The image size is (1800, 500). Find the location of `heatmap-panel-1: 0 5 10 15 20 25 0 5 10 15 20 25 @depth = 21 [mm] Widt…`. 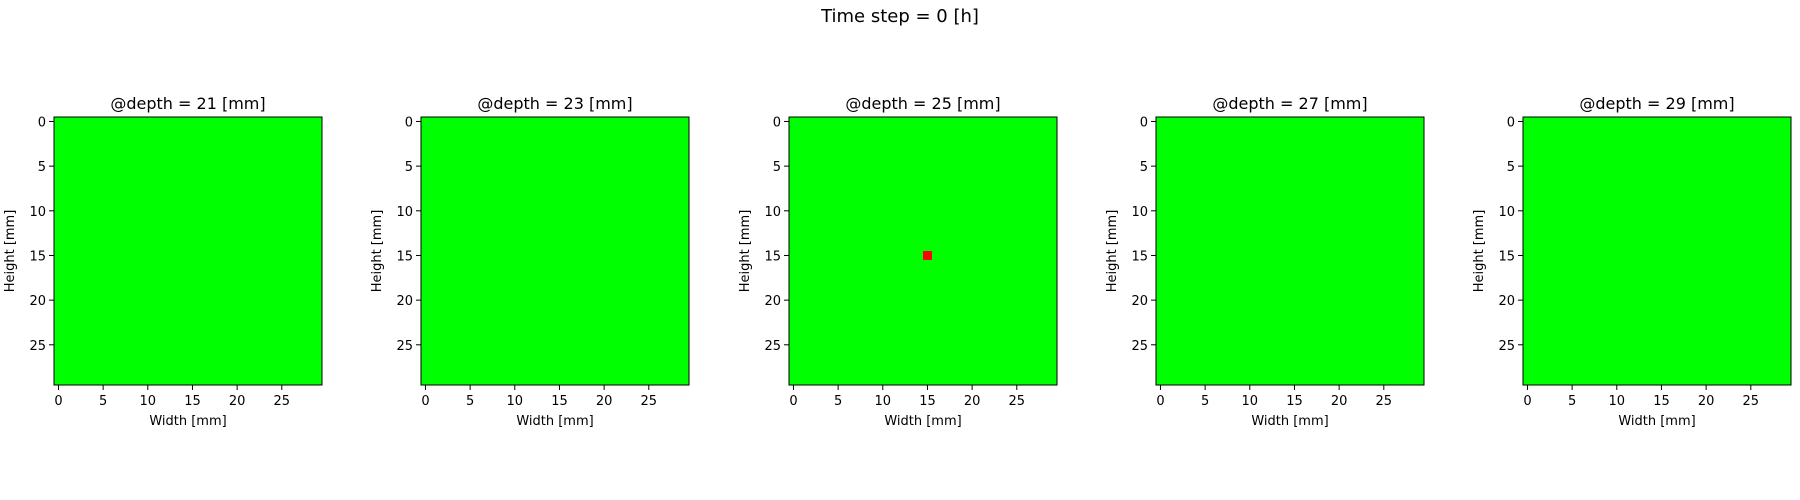

heatmap-panel-1: 0 5 10 15 20 25 0 5 10 15 20 25 @depth = 21 [mm] Widt… is located at coordinates (163, 261).